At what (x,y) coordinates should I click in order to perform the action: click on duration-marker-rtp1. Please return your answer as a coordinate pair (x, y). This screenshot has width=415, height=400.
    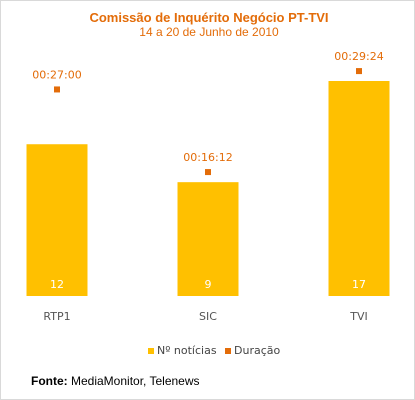
    Looking at the image, I should click on (57, 89).